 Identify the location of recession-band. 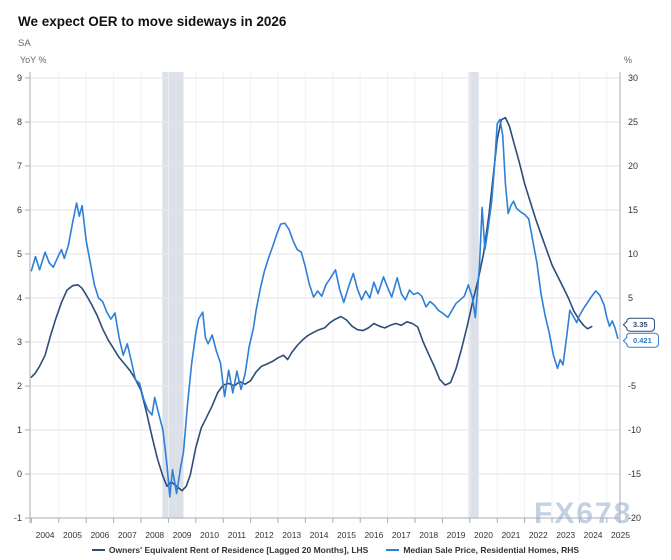
(173, 295).